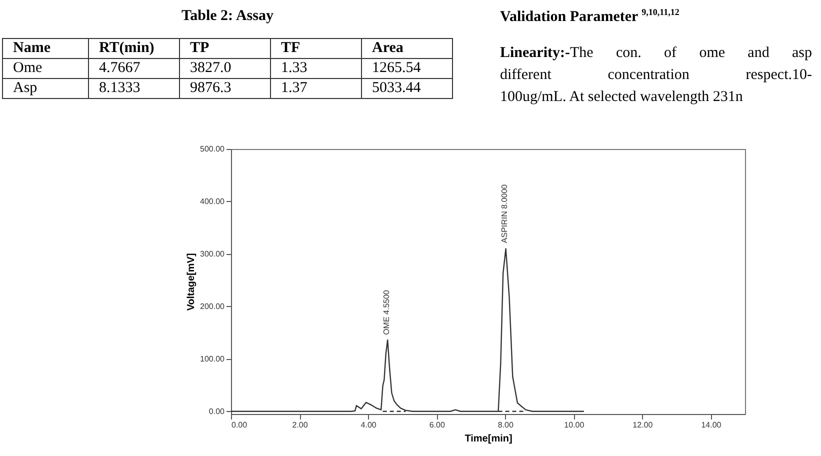 The width and height of the screenshot is (821, 456). Describe the element at coordinates (386, 312) in the screenshot. I see `annotation: OME 4.5500` at that location.